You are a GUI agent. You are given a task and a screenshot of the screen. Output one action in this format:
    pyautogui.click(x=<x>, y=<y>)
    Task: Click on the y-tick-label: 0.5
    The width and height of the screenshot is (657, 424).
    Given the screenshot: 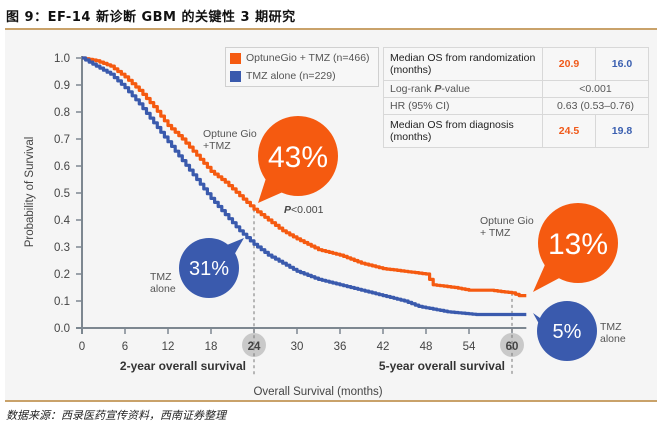 What is the action you would take?
    pyautogui.click(x=62, y=194)
    